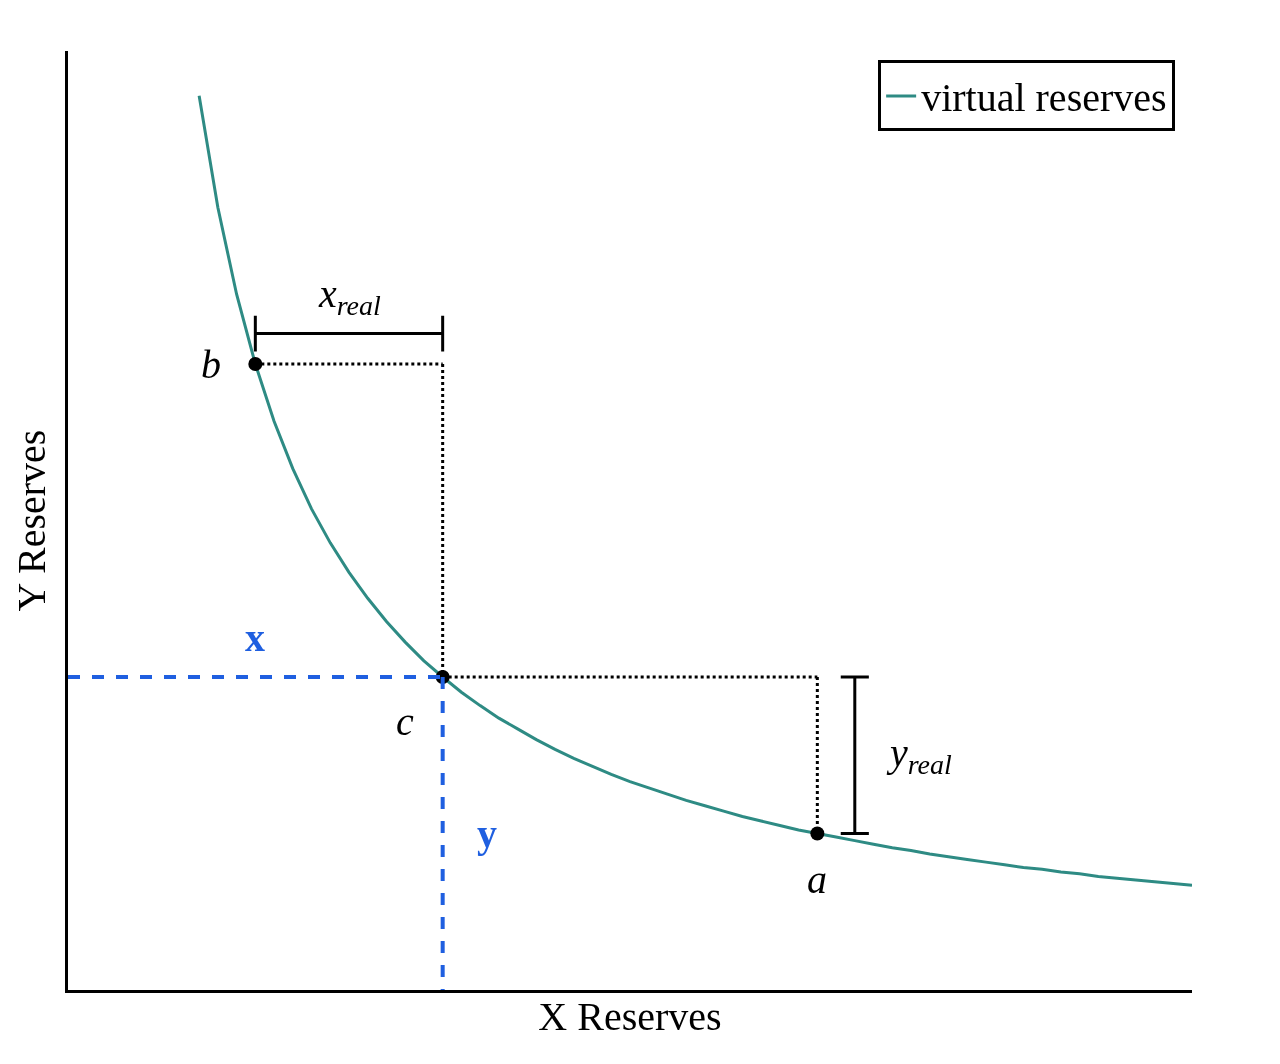 This screenshot has height=1064, width=1280. Describe the element at coordinates (211, 364) in the screenshot. I see `annotation: b` at that location.